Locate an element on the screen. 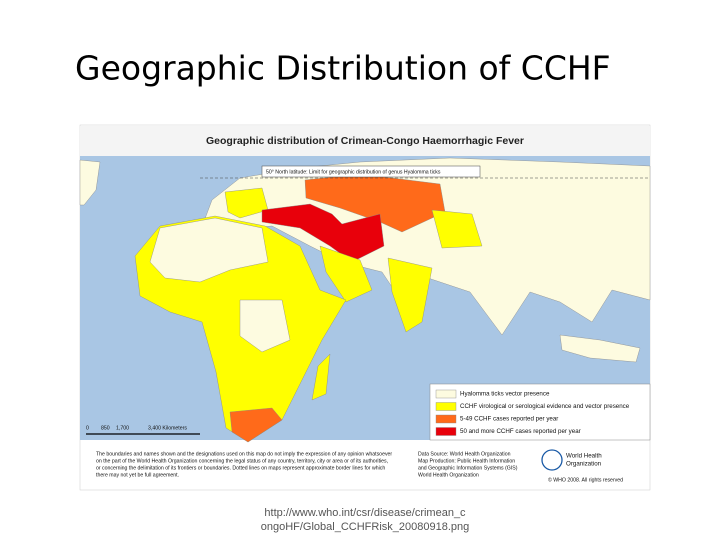 This screenshot has height=546, width=728. who-emblem is located at coordinates (552, 460).